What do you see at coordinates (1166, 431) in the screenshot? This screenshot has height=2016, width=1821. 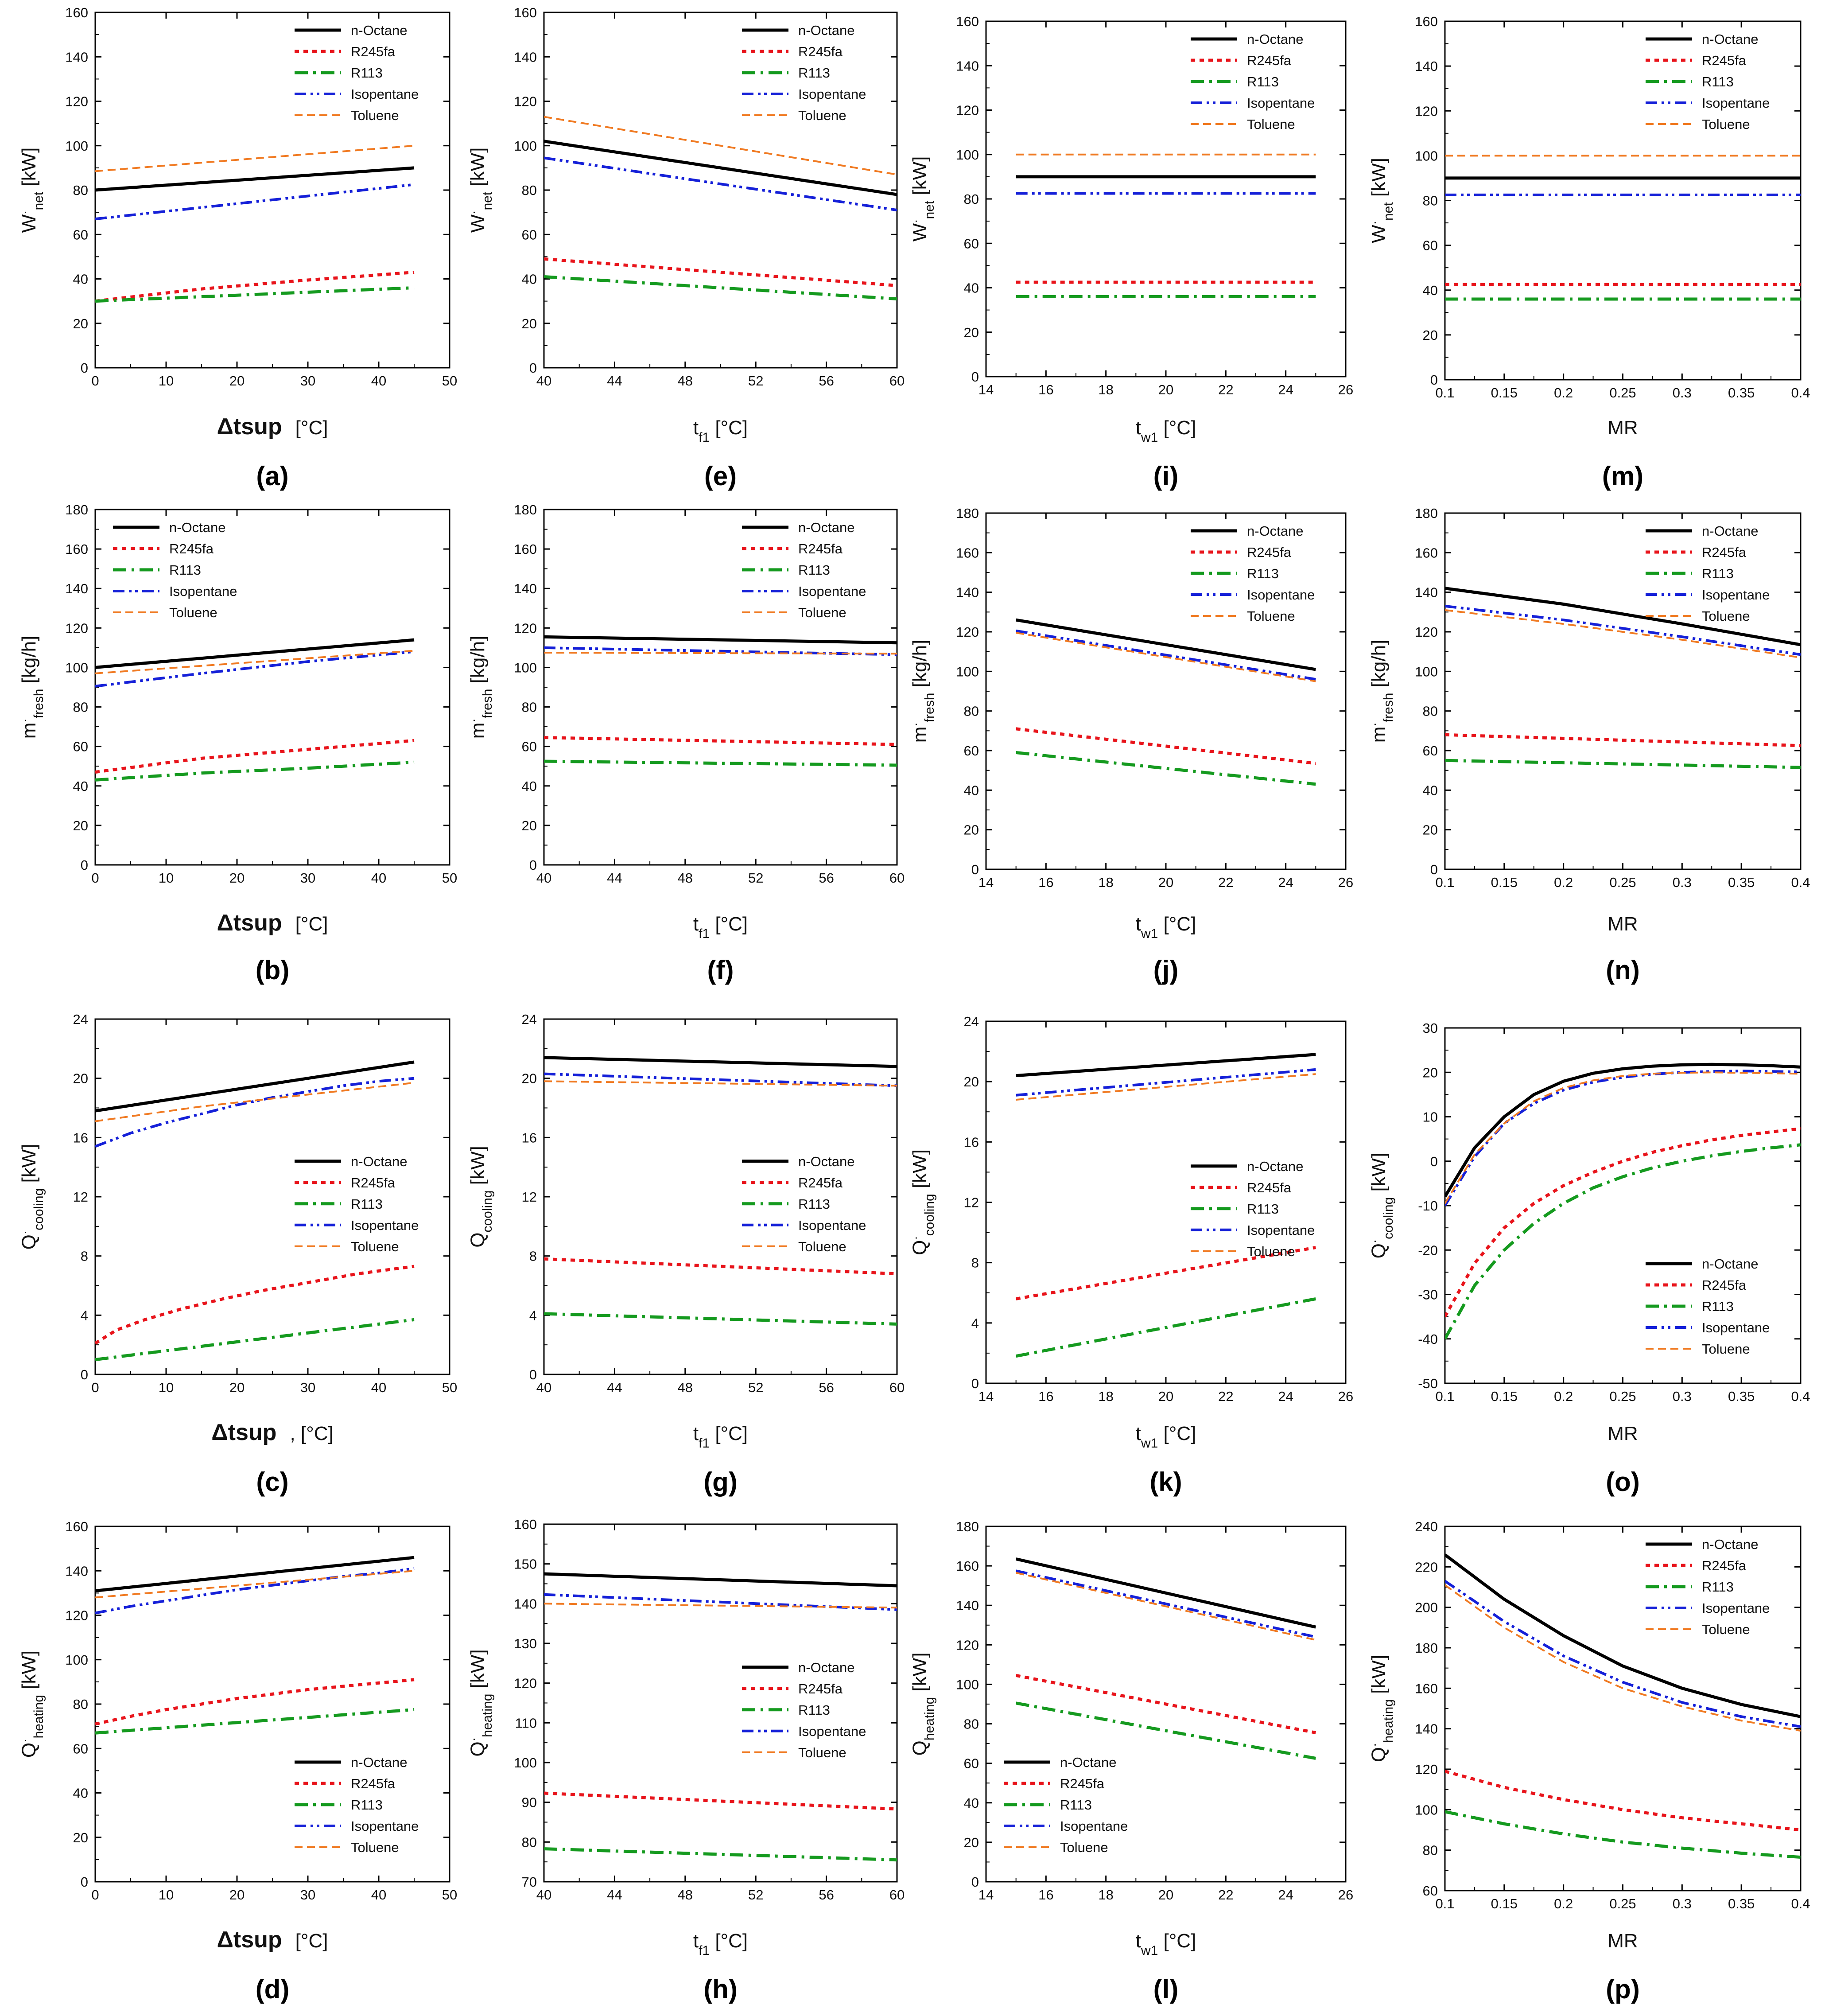 I see `x-axis-label: tw1 [°C]` at bounding box center [1166, 431].